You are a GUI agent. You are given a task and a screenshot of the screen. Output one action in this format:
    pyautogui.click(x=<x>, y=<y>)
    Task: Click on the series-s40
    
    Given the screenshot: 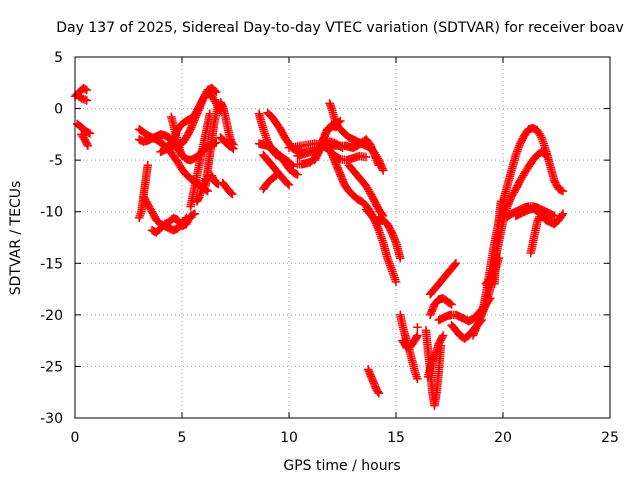 What is the action you would take?
    pyautogui.click(x=435, y=356)
    